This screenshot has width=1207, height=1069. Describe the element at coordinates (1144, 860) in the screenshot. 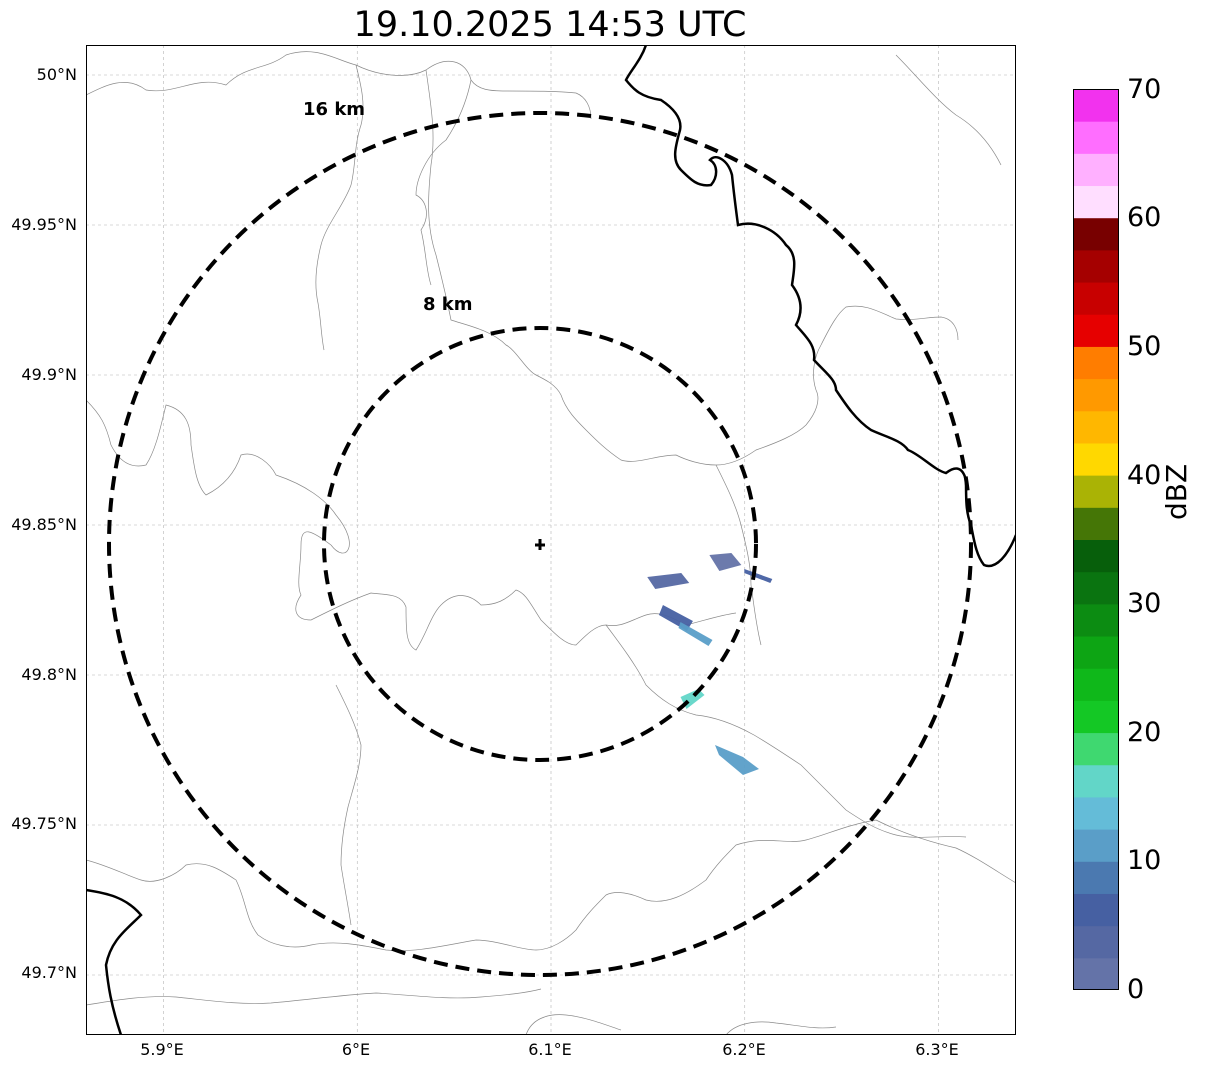

I see `colorbar-tick-label: 10` at that location.